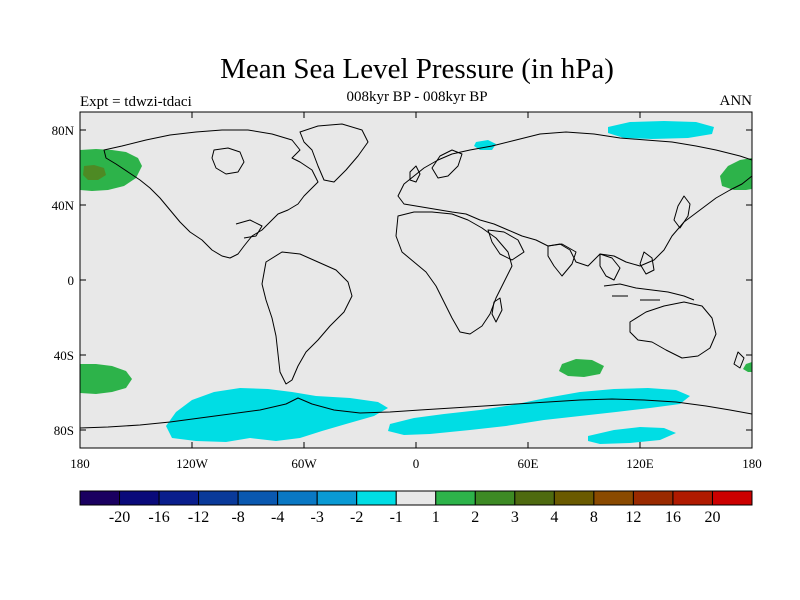 This screenshot has width=800, height=600. Describe the element at coordinates (417, 97) in the screenshot. I see `map-subtitle: 008kyr BP - 008kyr BP` at that location.